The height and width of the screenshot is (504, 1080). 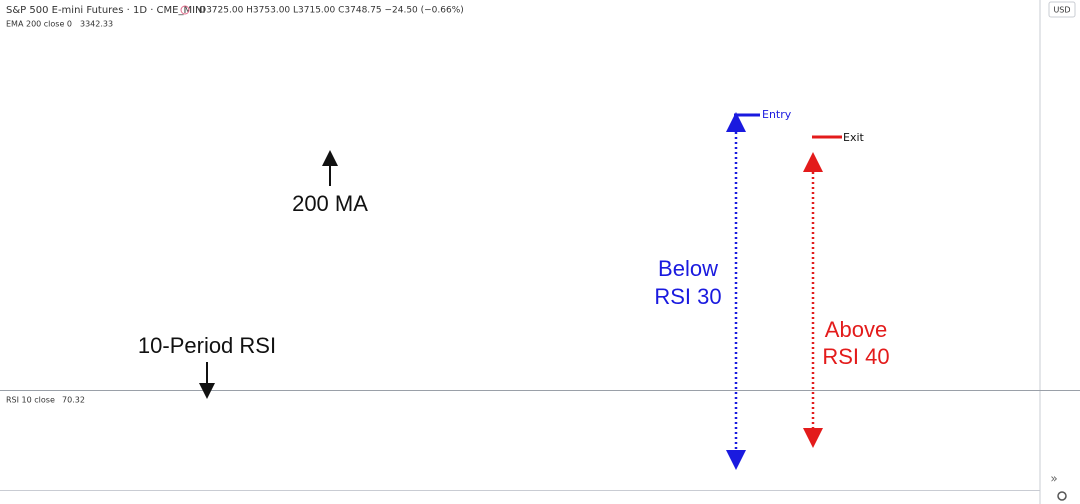 What do you see at coordinates (688, 268) in the screenshot?
I see `annotation: Below` at bounding box center [688, 268].